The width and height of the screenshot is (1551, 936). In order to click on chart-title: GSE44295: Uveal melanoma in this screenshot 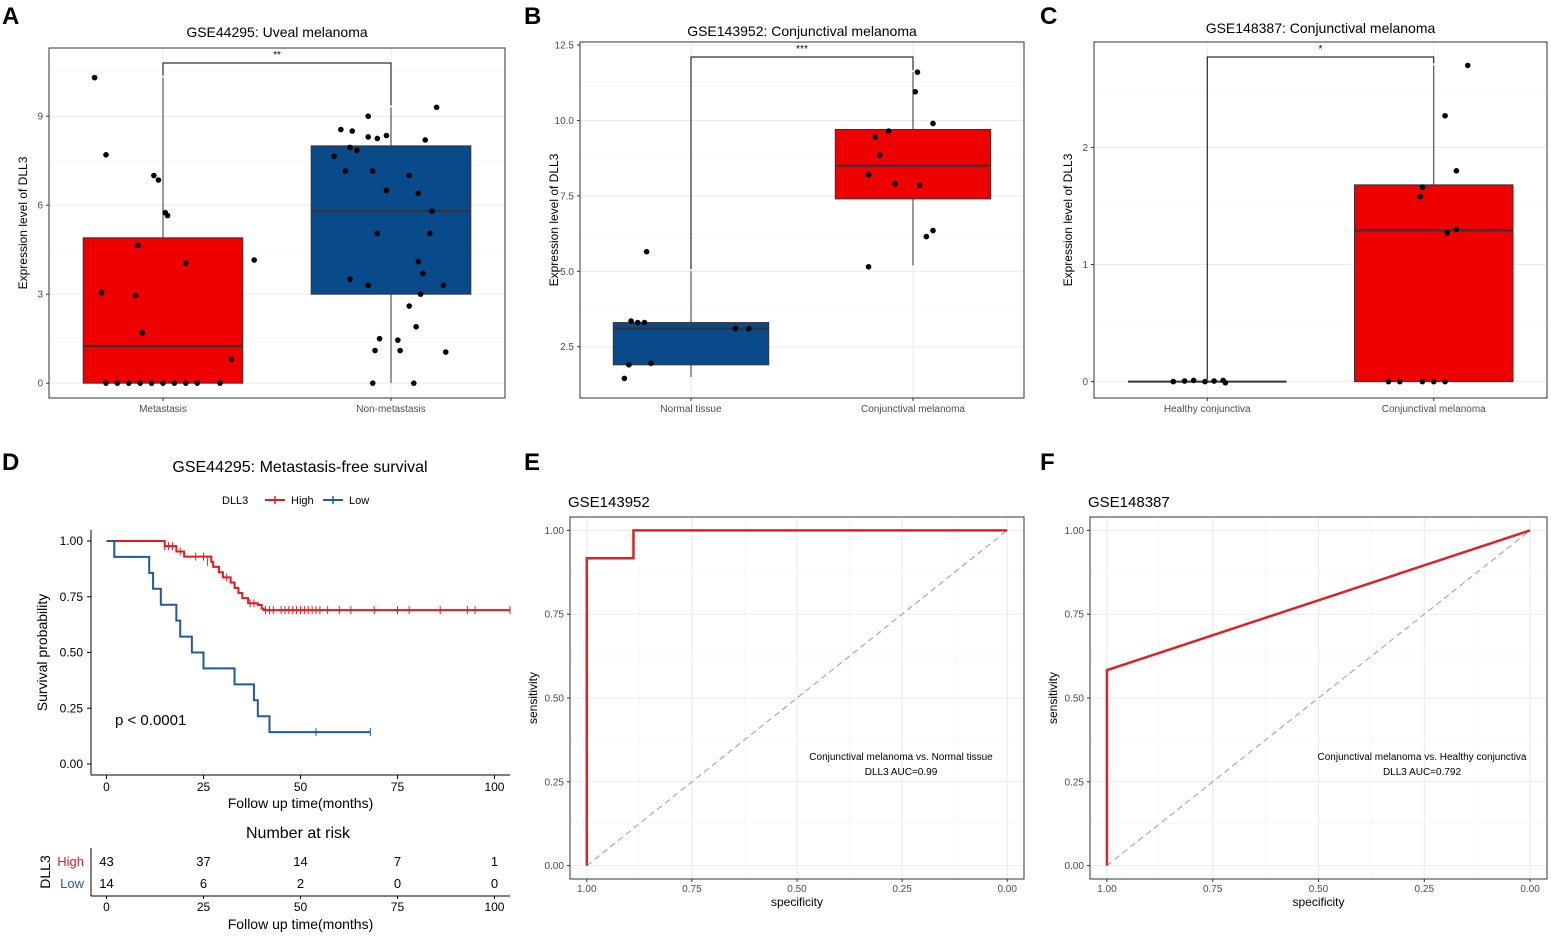, I will do `click(277, 32)`.